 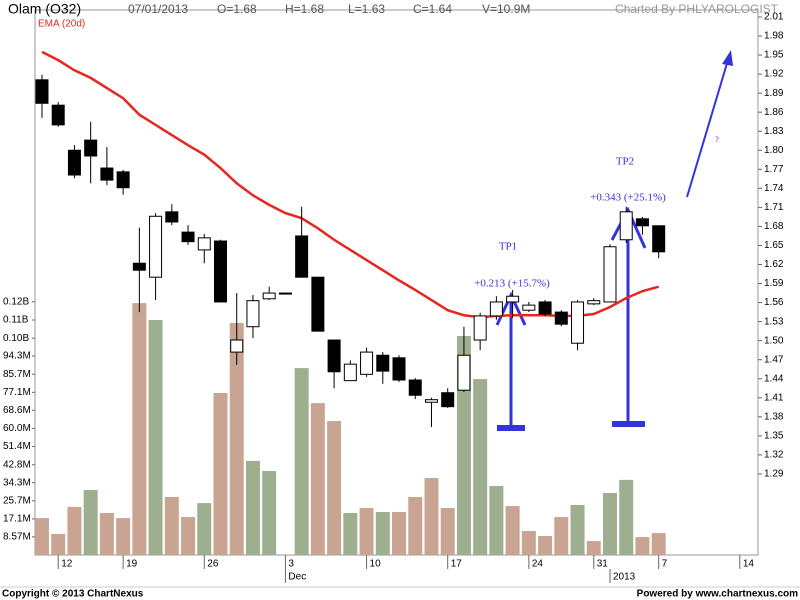 What do you see at coordinates (17, 500) in the screenshot?
I see `y2-tick-label: 25.7M` at bounding box center [17, 500].